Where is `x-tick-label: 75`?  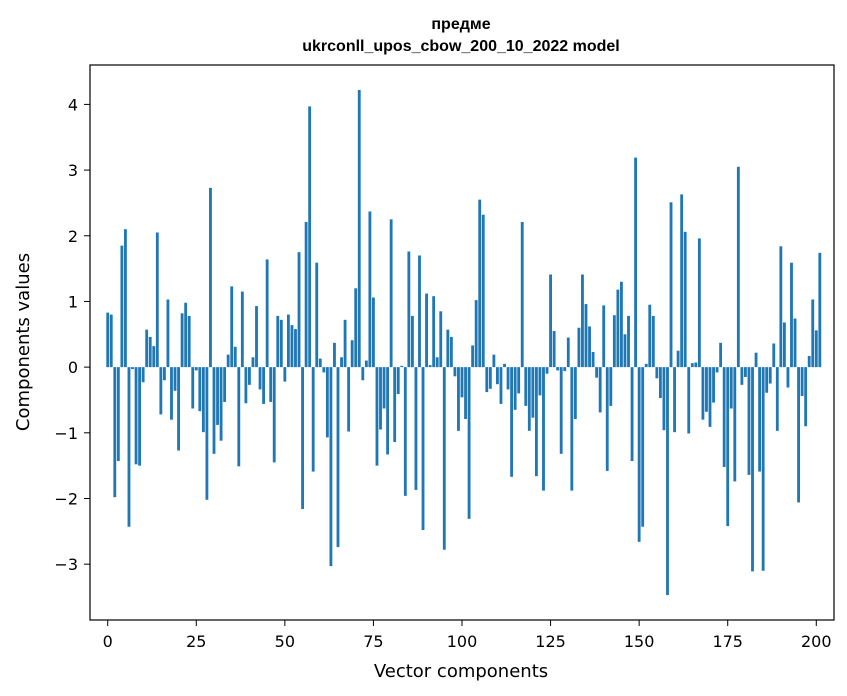 x-tick-label: 75 is located at coordinates (373, 641).